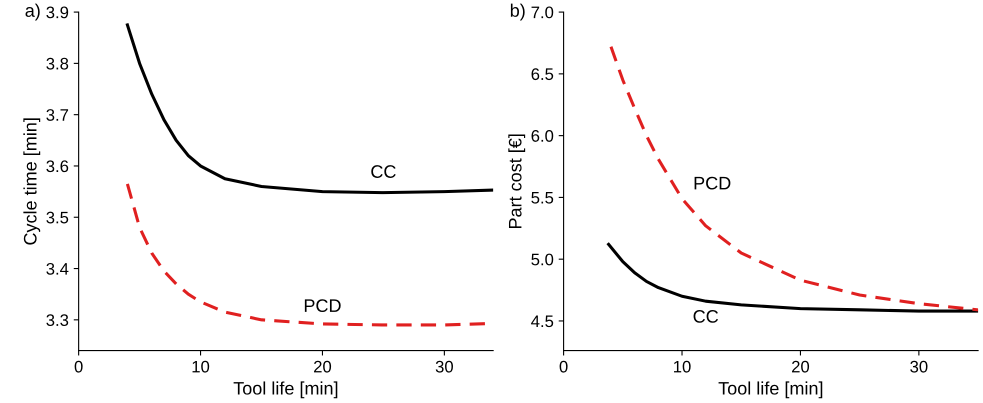 The width and height of the screenshot is (983, 403). I want to click on y-tick-label: 3.7, so click(57, 115).